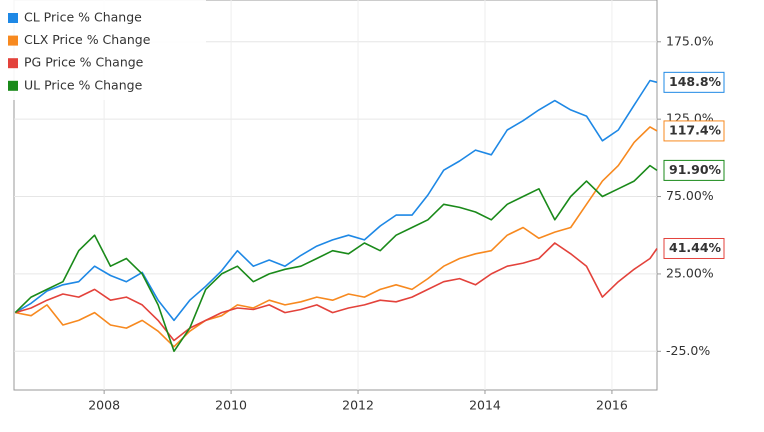 This screenshot has height=432, width=764. What do you see at coordinates (231, 405) in the screenshot?
I see `x-tick-label: 2010` at bounding box center [231, 405].